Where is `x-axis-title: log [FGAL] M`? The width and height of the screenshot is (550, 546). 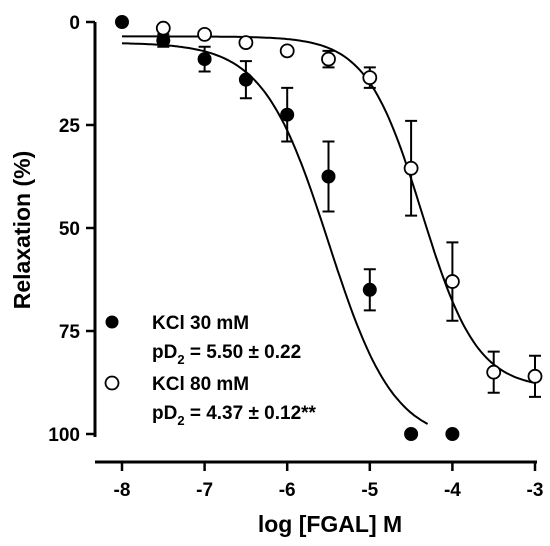 x-axis-title: log [FGAL] M is located at coordinates (330, 524).